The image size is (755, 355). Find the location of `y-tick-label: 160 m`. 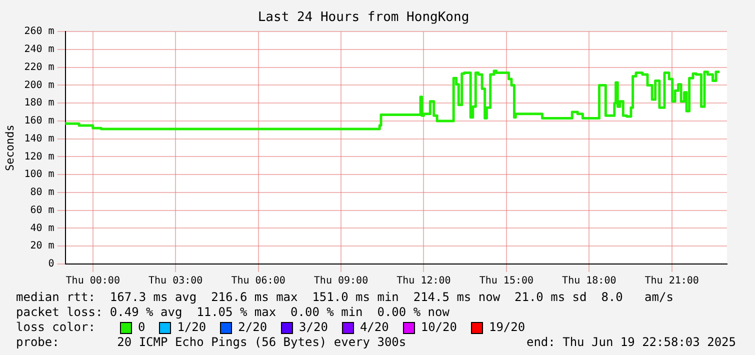

y-tick-label: 160 m is located at coordinates (39, 121).